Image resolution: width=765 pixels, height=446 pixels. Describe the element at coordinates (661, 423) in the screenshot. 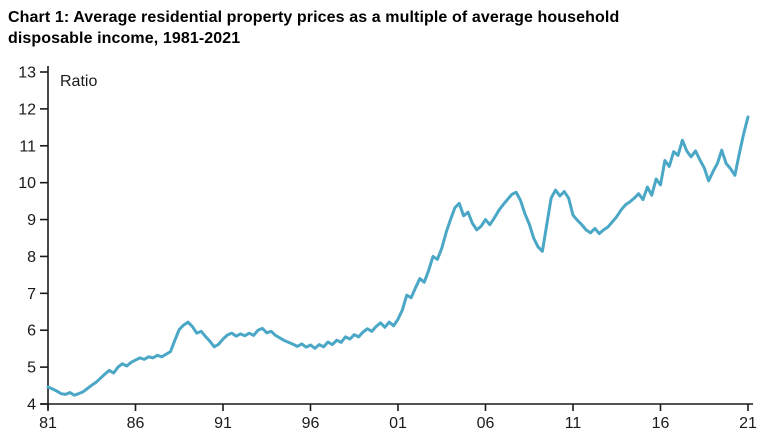

I see `x-tick-label: 16` at that location.